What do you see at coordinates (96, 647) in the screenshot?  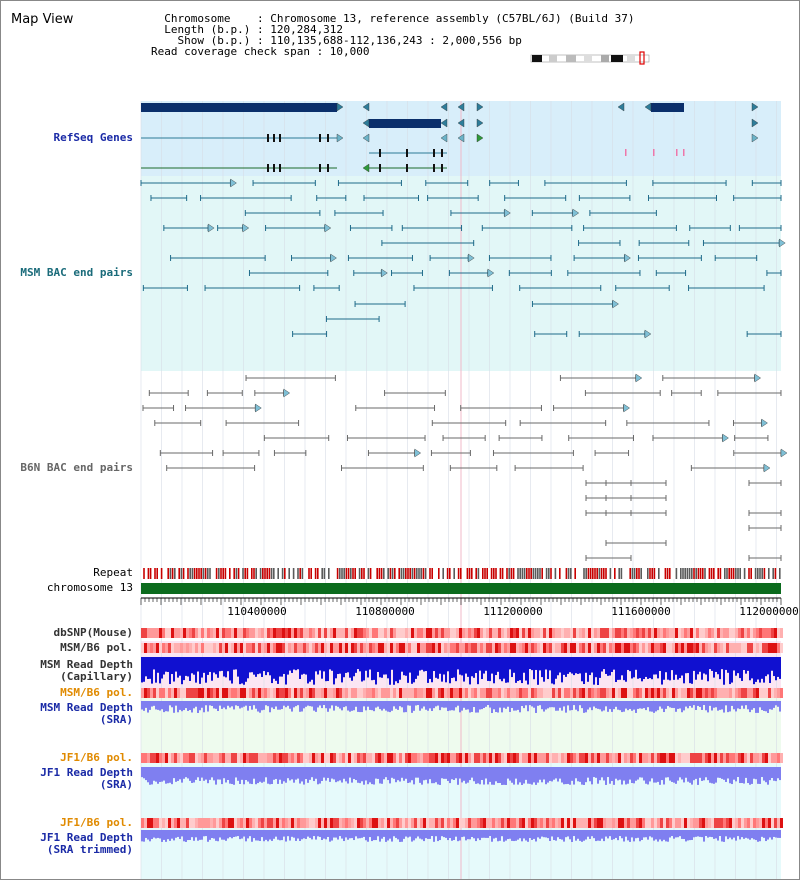 I see `track-label-msm-b6-pol-1: MSM/B6 pol.` at bounding box center [96, 647].